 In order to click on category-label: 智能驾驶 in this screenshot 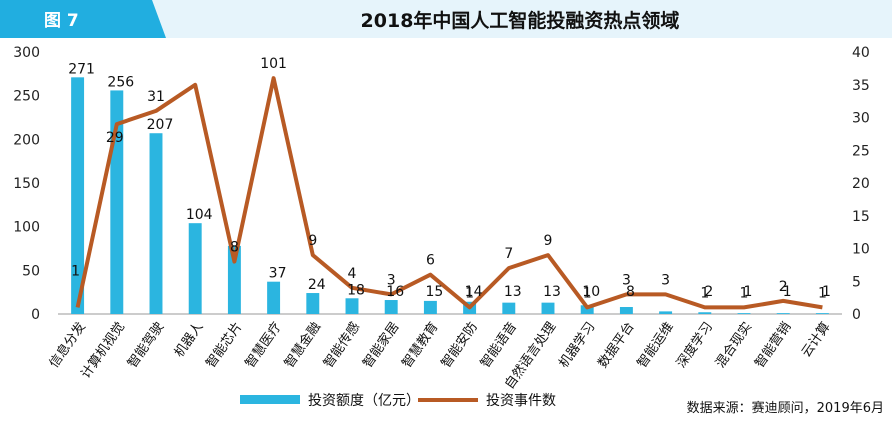, I will do `click(146, 345)`.